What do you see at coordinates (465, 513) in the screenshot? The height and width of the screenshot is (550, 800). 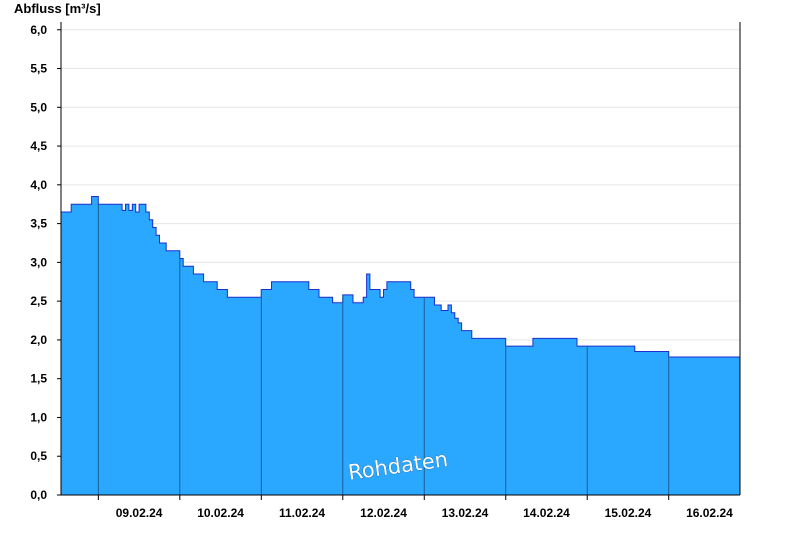 I see `x-tick-label: 13.02.24` at bounding box center [465, 513].